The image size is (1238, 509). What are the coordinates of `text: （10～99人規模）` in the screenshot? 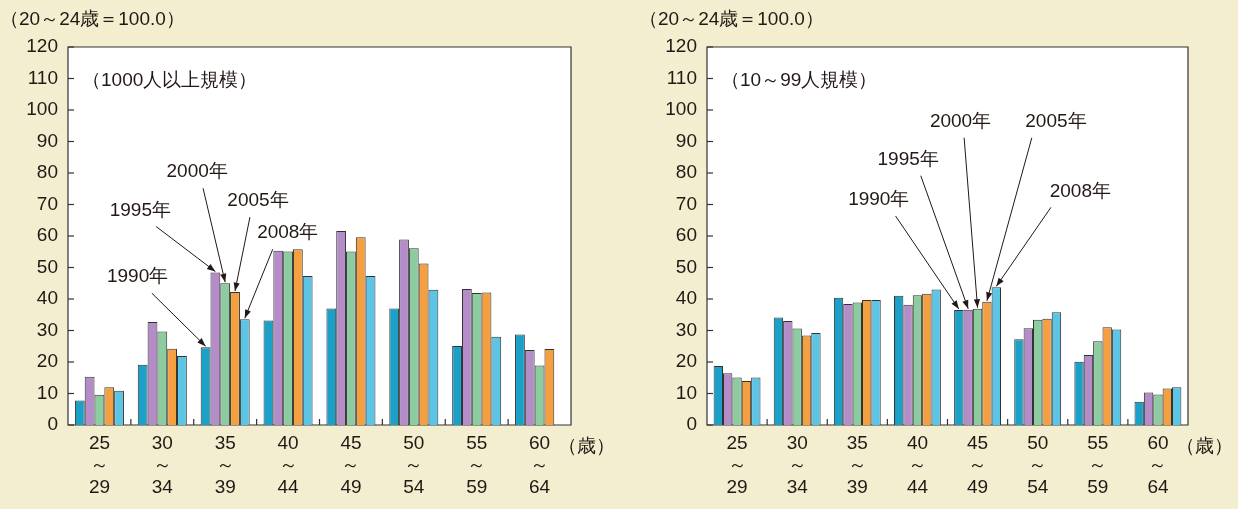 It's located at (799, 80).